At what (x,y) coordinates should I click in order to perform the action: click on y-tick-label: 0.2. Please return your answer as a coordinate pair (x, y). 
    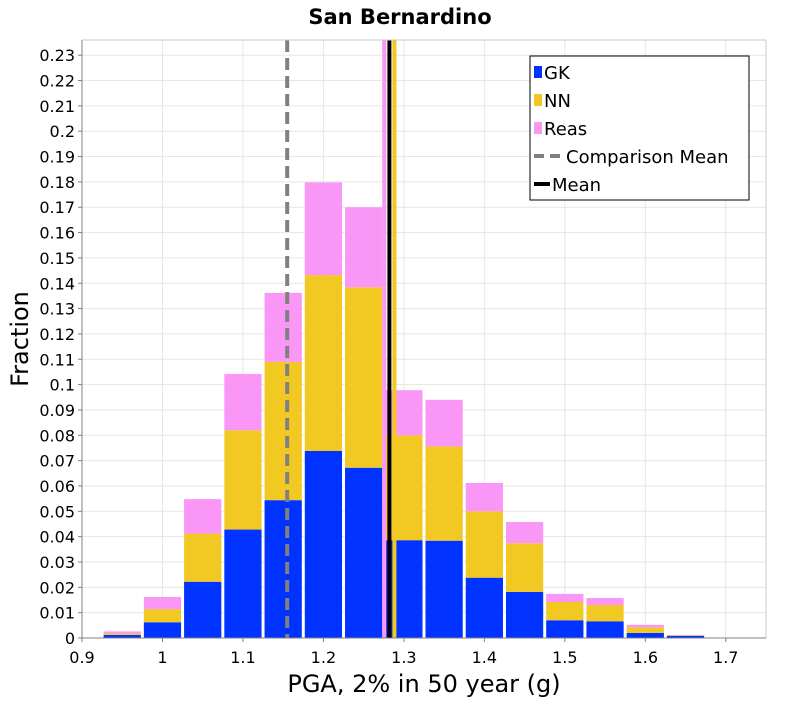
    Looking at the image, I should click on (62, 131).